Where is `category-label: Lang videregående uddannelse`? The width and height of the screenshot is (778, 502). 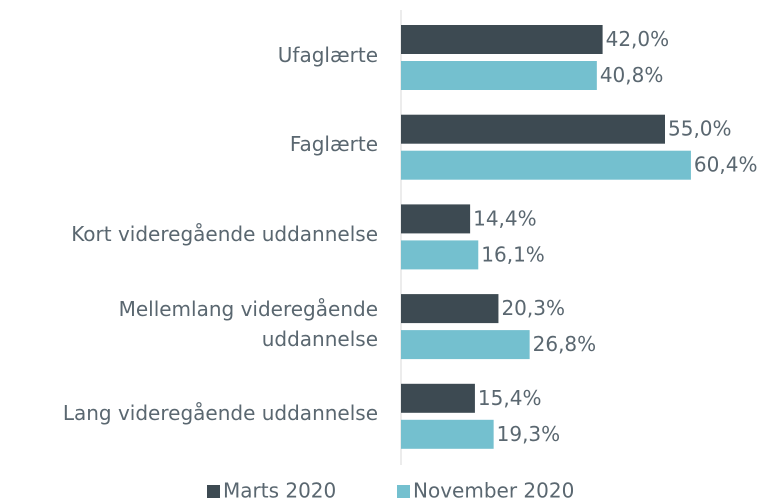
category-label: Lang videregående uddannelse is located at coordinates (220, 413).